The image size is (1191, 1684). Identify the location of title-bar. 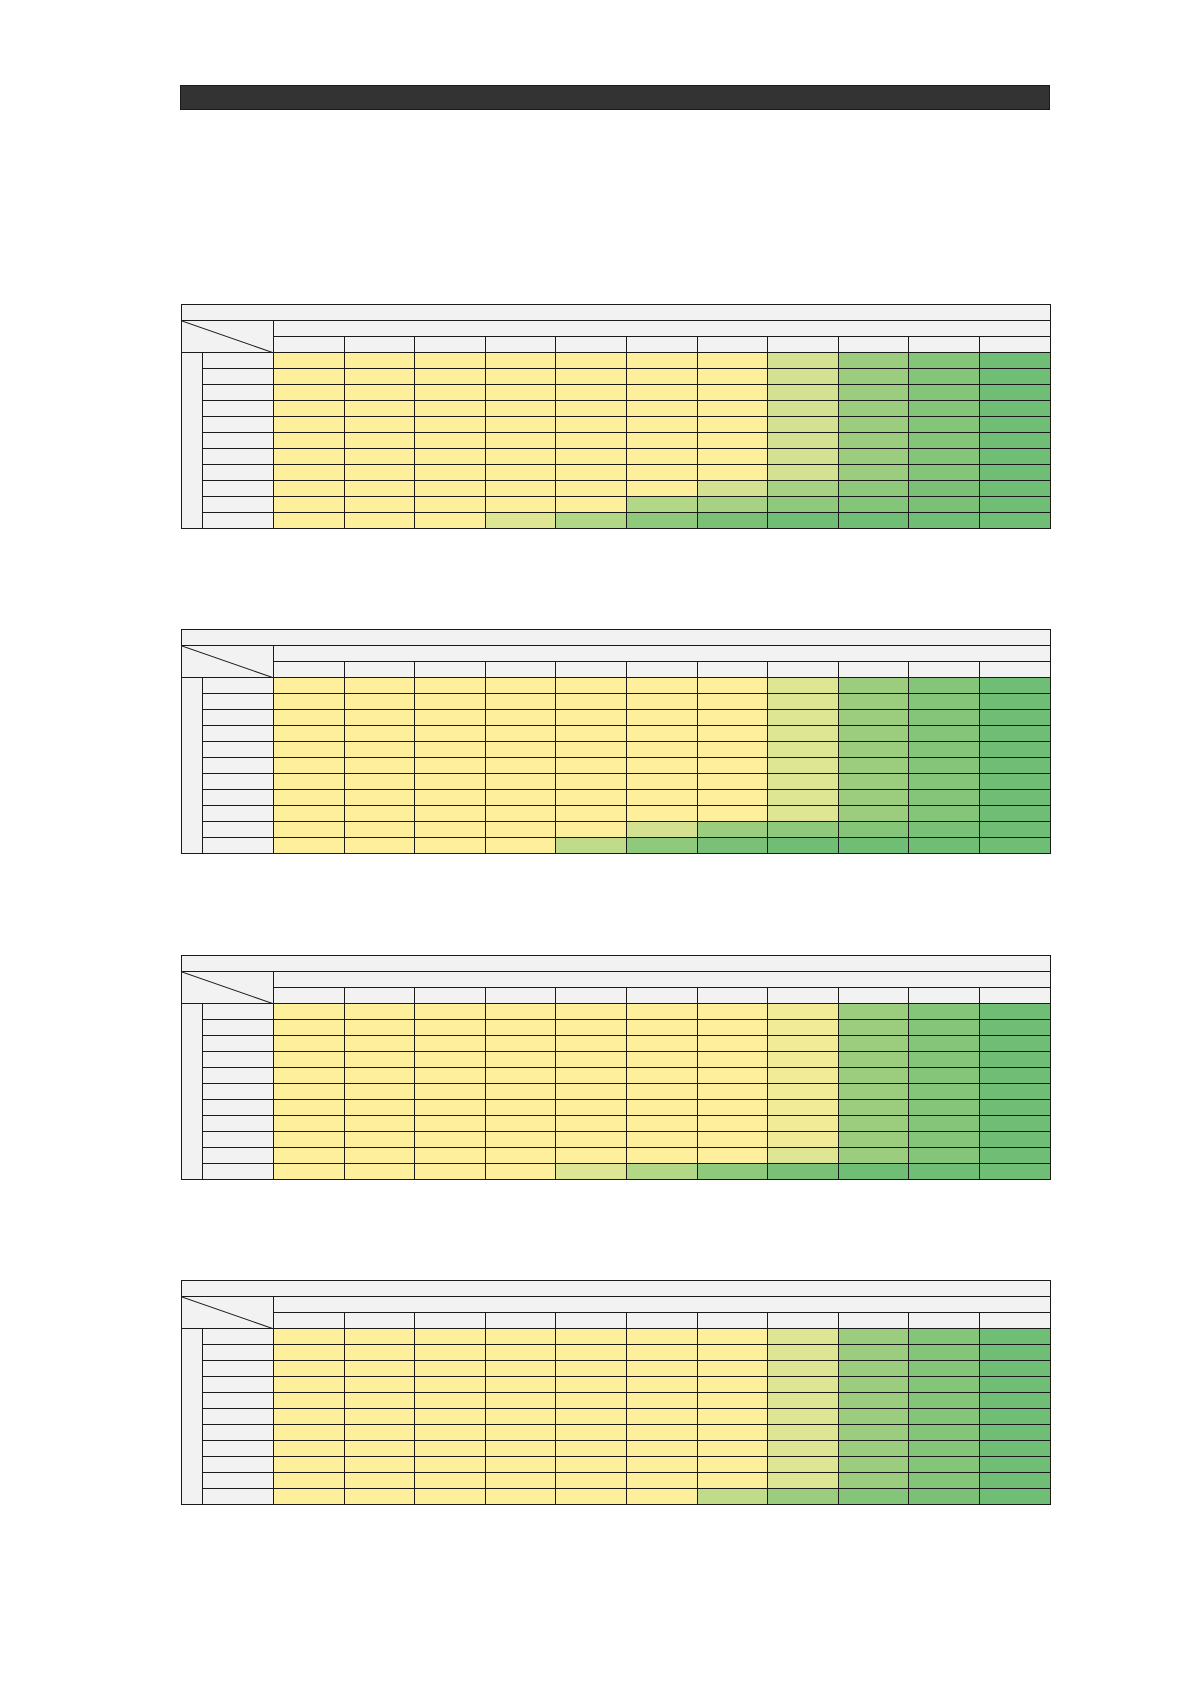
(615, 97).